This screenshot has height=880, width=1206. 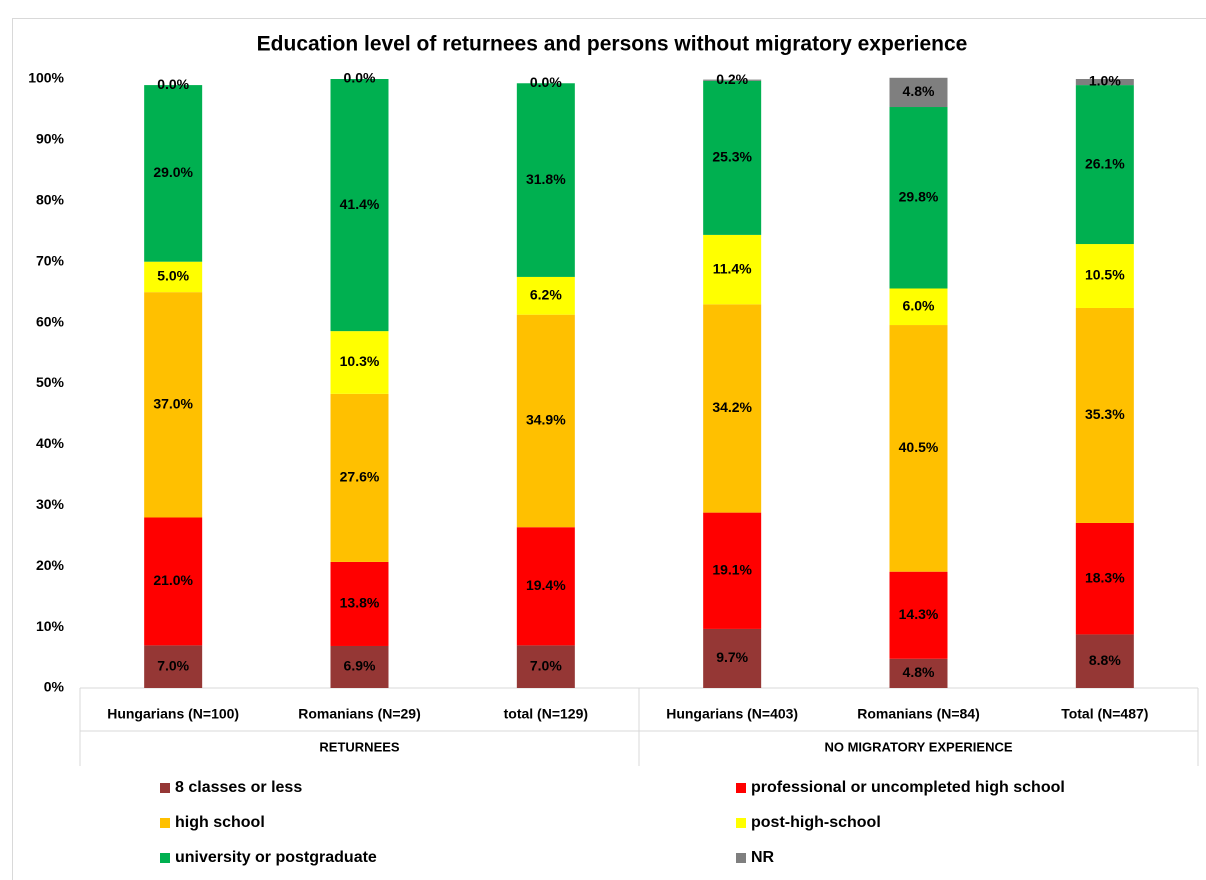 I want to click on data-label: 29.0%, so click(x=173, y=172).